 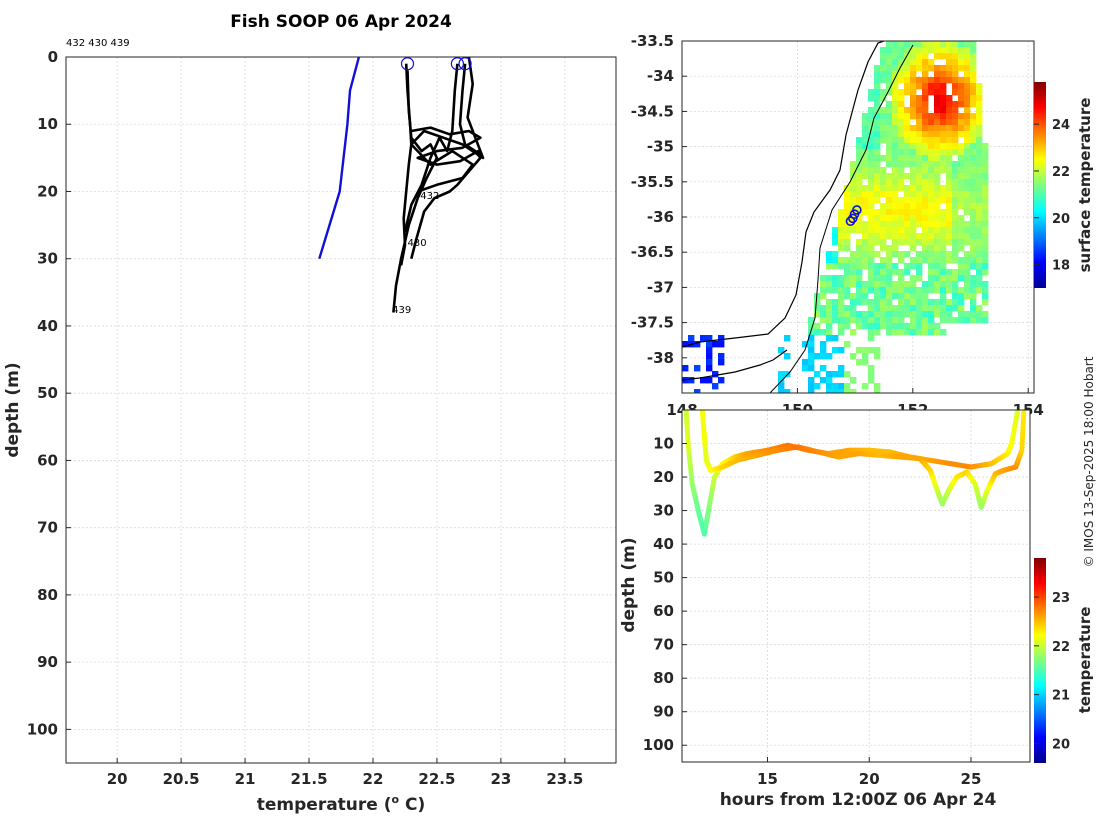 I want to click on depth-time-y-tick-label: 30, so click(x=663, y=511).